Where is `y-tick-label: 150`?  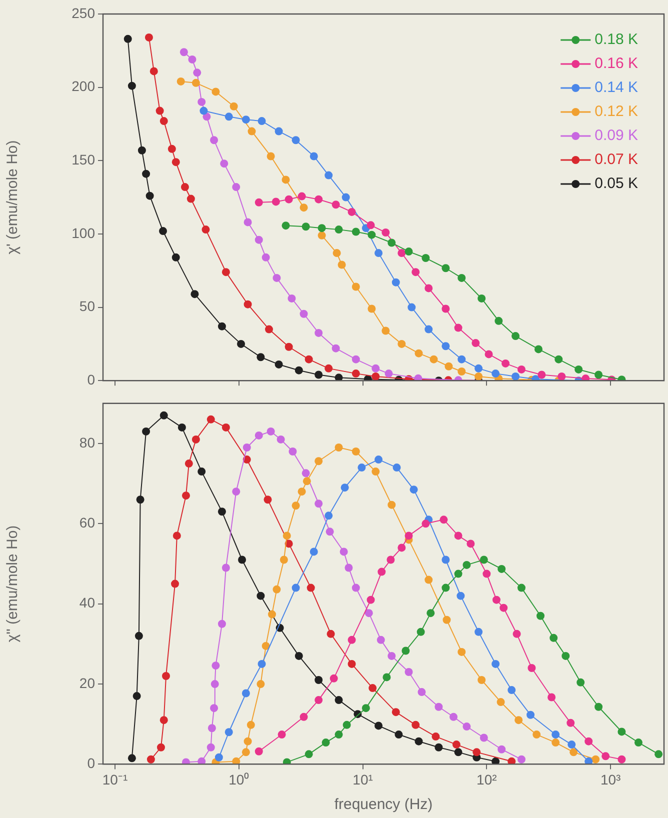
y-tick-label: 150 is located at coordinates (84, 160).